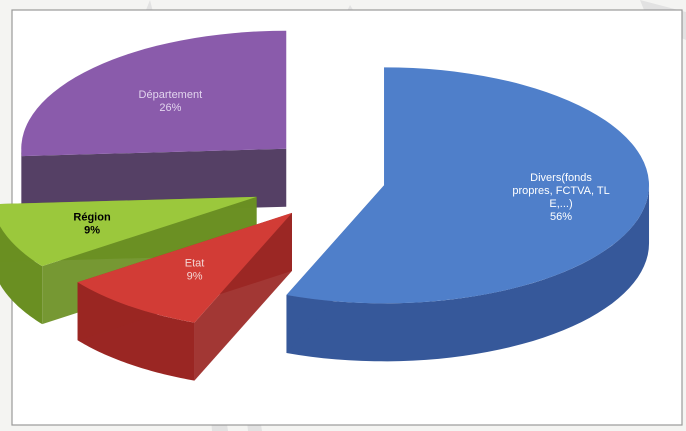 Image resolution: width=686 pixels, height=431 pixels. I want to click on slice-name-label: E,...), so click(560, 204).